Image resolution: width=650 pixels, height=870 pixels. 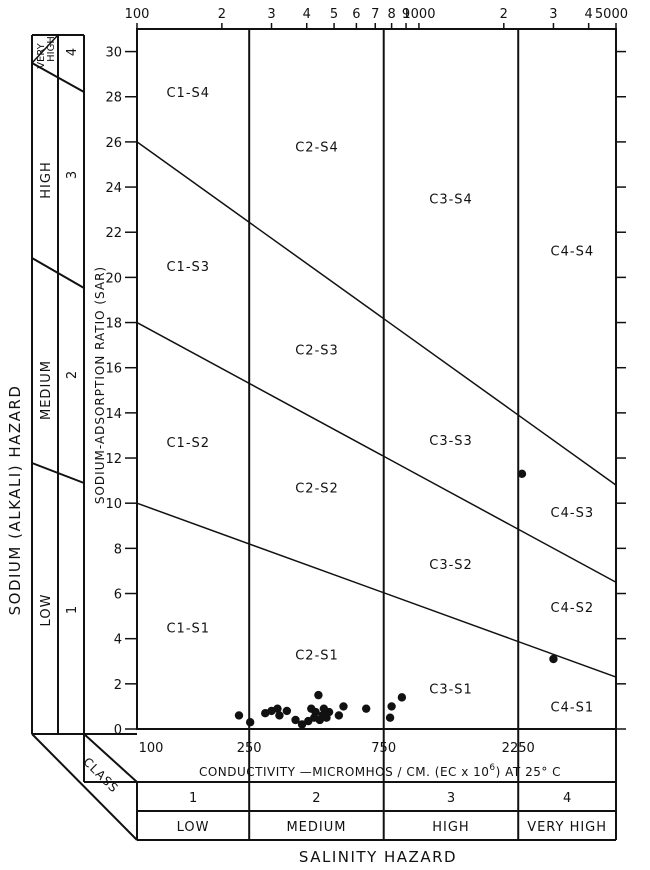 What do you see at coordinates (118, 730) in the screenshot?
I see `y-tick-label-0: 0` at bounding box center [118, 730].